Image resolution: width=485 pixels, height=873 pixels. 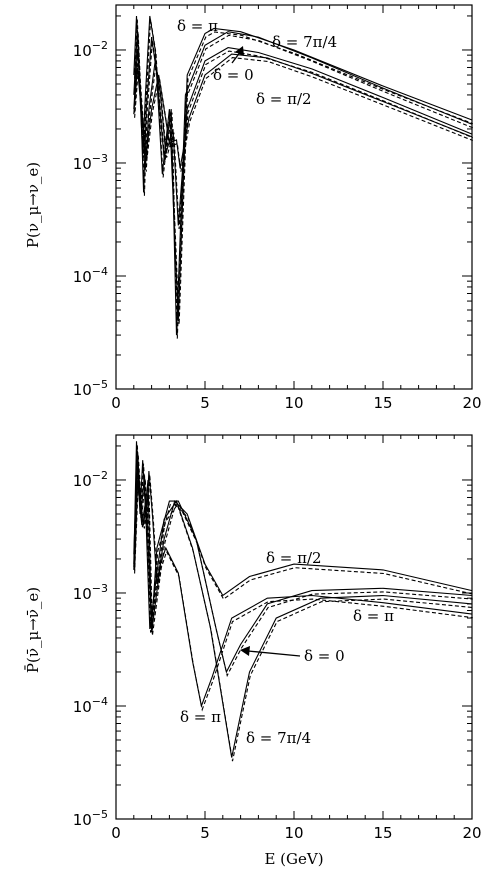 What do you see at coordinates (90, 818) in the screenshot?
I see `bottom-y-tick-label: 10⁻⁵` at bounding box center [90, 818].